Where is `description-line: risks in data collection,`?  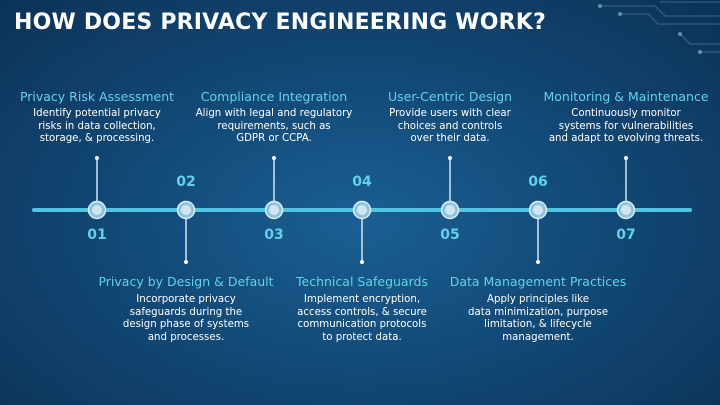 description-line: risks in data collection, is located at coordinates (97, 126).